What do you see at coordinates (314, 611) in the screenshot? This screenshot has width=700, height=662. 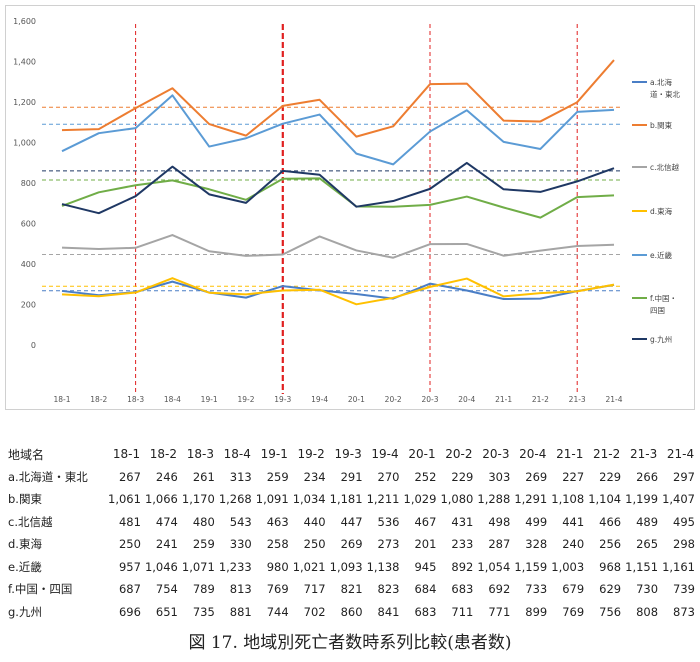 I see `table-cell: 702` at bounding box center [314, 611].